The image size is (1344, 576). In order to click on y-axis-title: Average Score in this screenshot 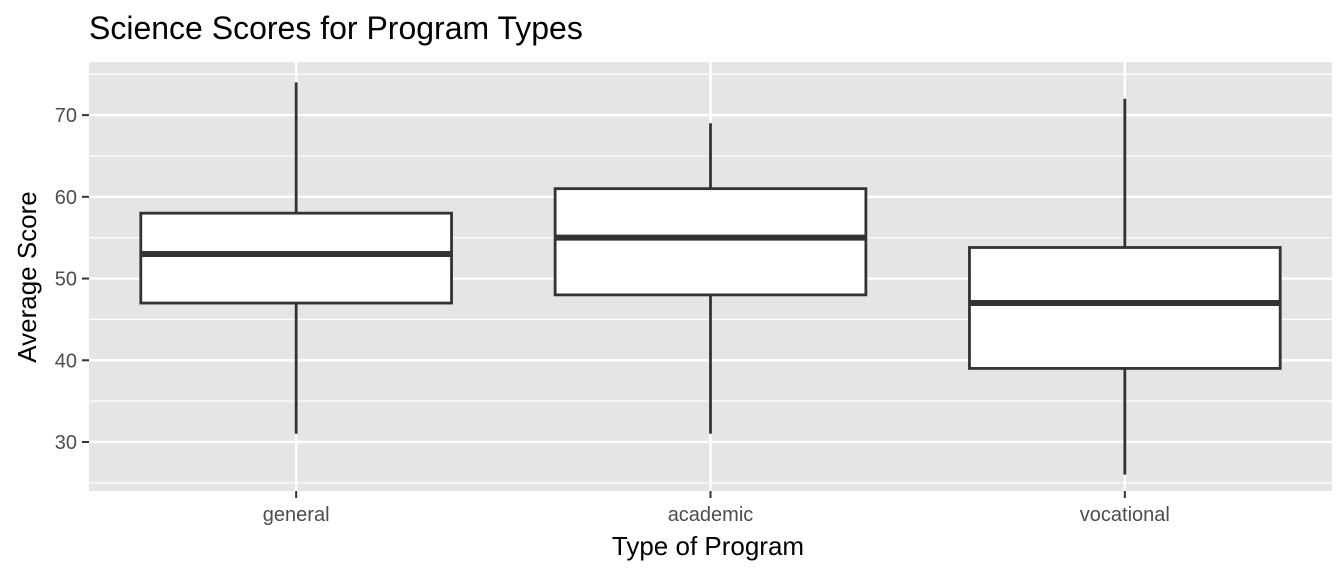, I will do `click(27, 277)`.